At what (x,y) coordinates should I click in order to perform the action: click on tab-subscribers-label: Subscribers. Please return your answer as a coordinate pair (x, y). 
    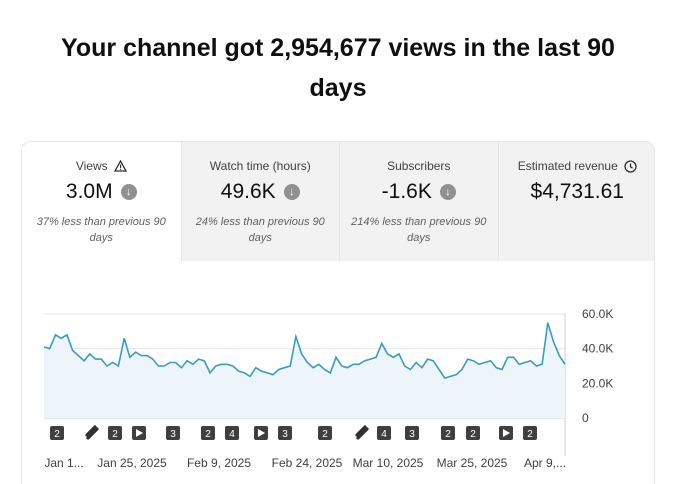
    Looking at the image, I should click on (419, 166).